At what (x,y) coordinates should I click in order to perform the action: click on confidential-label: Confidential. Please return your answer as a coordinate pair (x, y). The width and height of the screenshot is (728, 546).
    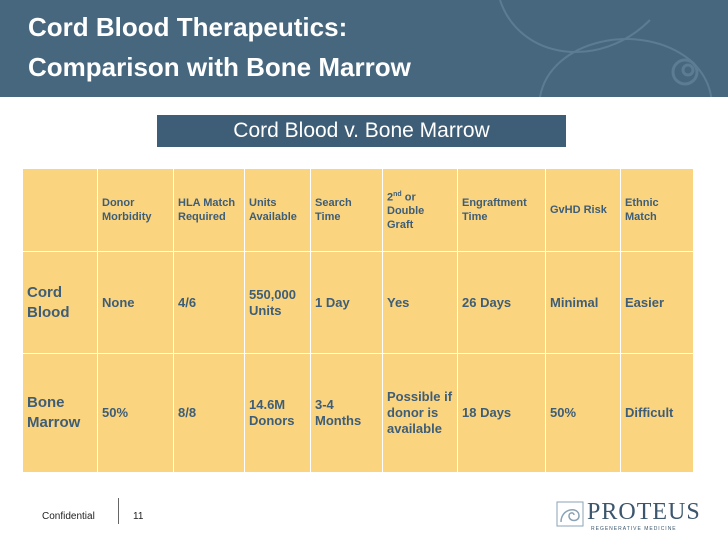
    Looking at the image, I should click on (68, 516).